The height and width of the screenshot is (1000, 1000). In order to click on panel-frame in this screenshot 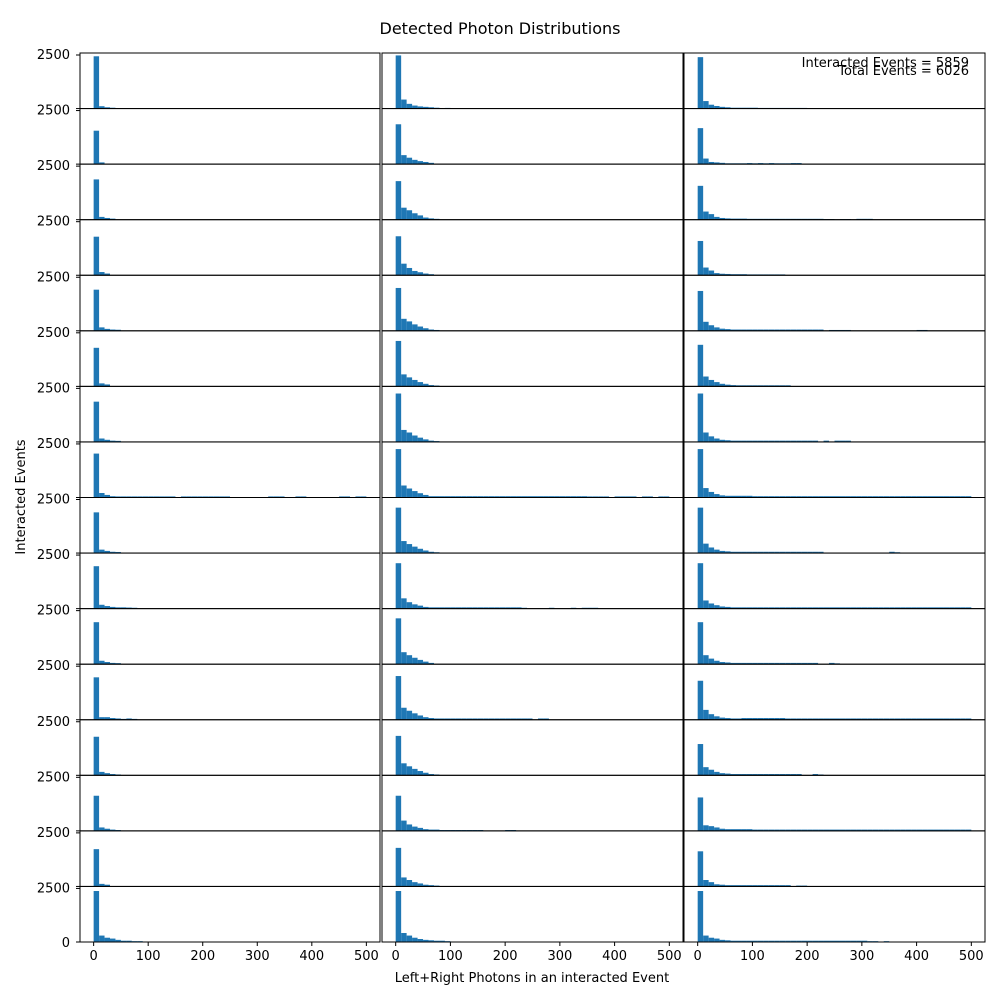, I will do `click(230, 914)`.